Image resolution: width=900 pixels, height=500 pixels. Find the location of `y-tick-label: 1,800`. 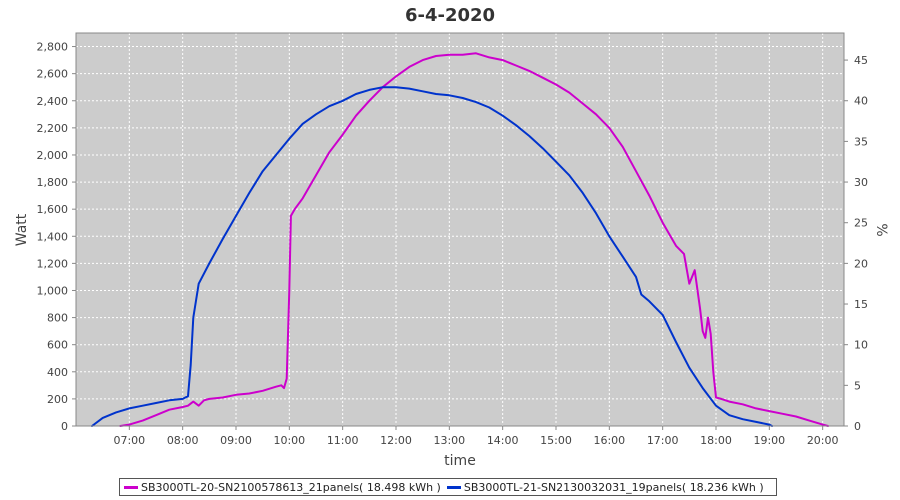

y-tick-label: 1,800 is located at coordinates (53, 182).